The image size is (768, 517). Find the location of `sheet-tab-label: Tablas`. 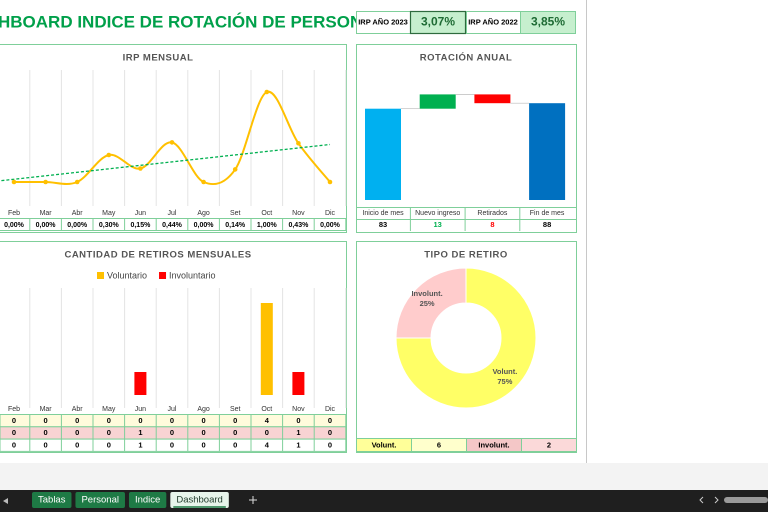

sheet-tab-label: Tablas is located at coordinates (52, 500).